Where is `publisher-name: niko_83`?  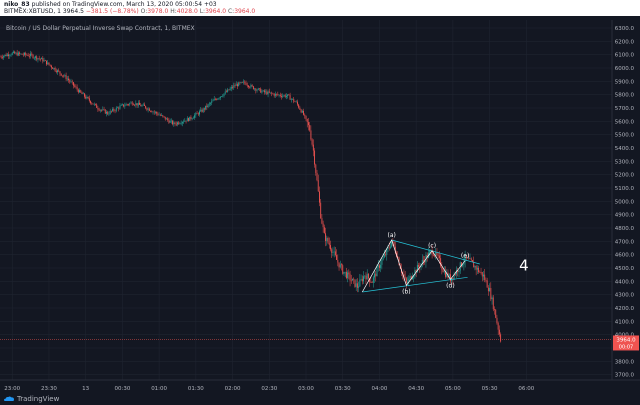
publisher-name: niko_83 is located at coordinates (17, 4).